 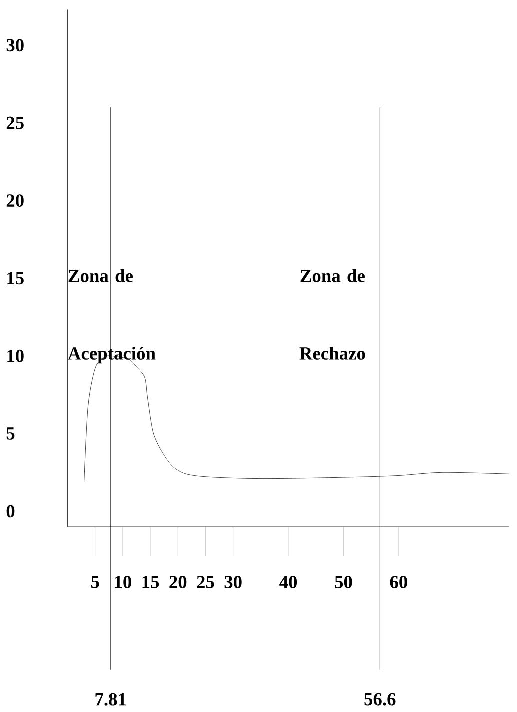 What do you see at coordinates (10, 434) in the screenshot?
I see `y-tick-label: 5` at bounding box center [10, 434].